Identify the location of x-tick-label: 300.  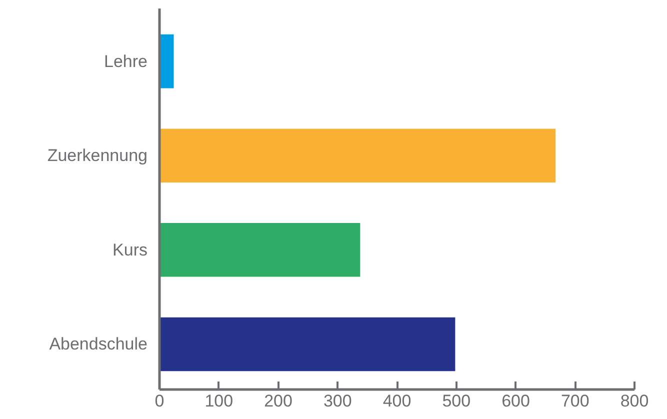
(337, 401).